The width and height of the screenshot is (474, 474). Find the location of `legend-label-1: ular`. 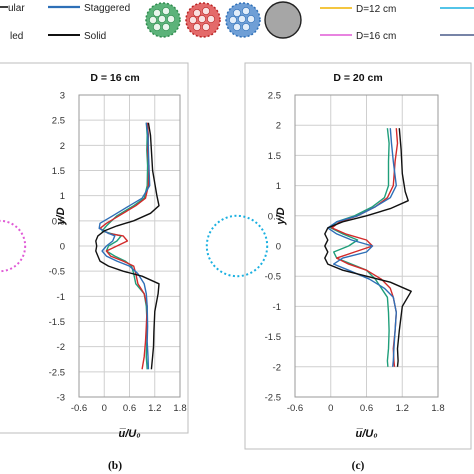

legend-label-1: ular is located at coordinates (16, 8).